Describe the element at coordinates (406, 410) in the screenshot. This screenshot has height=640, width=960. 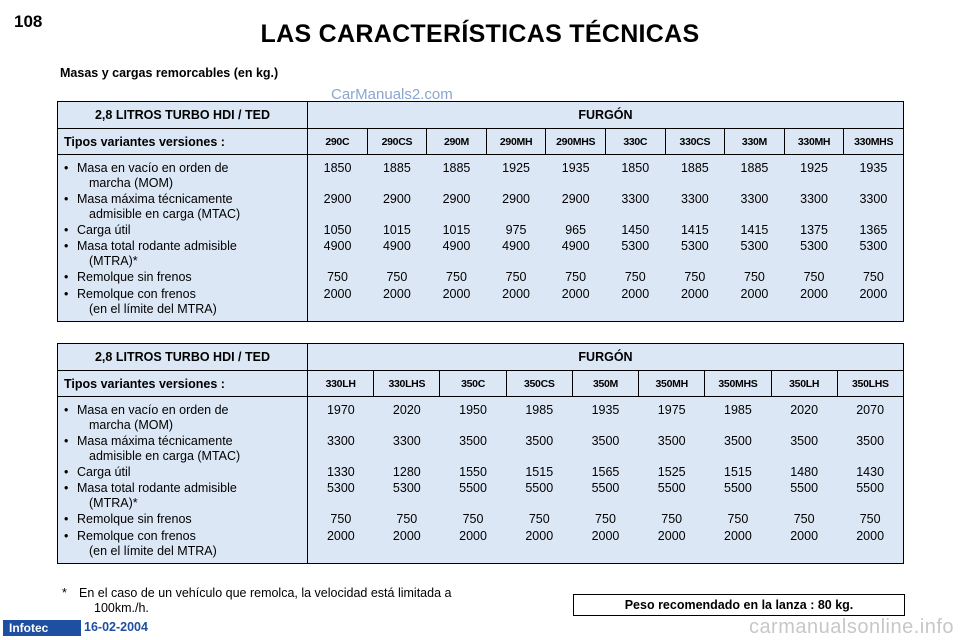
I see `value-cell: 2020` at that location.